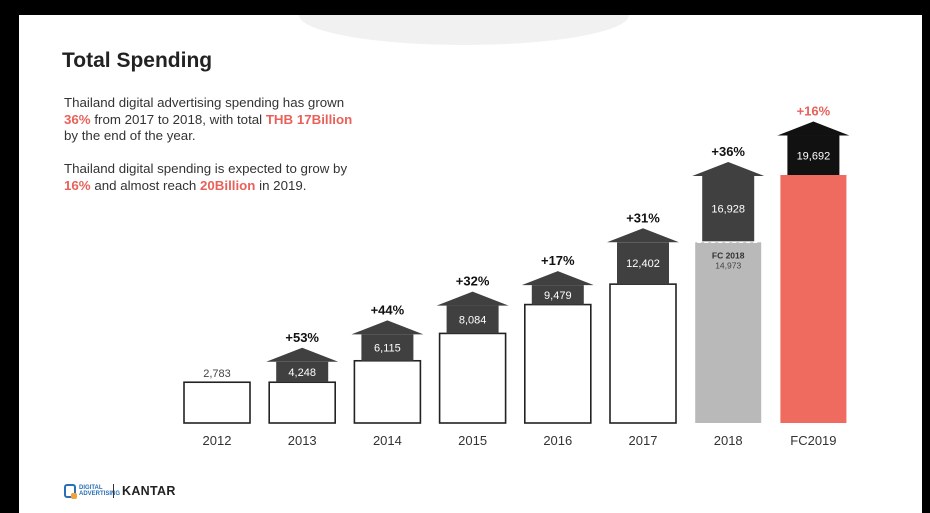 This screenshot has width=930, height=513. I want to click on bar-2014, so click(387, 391).